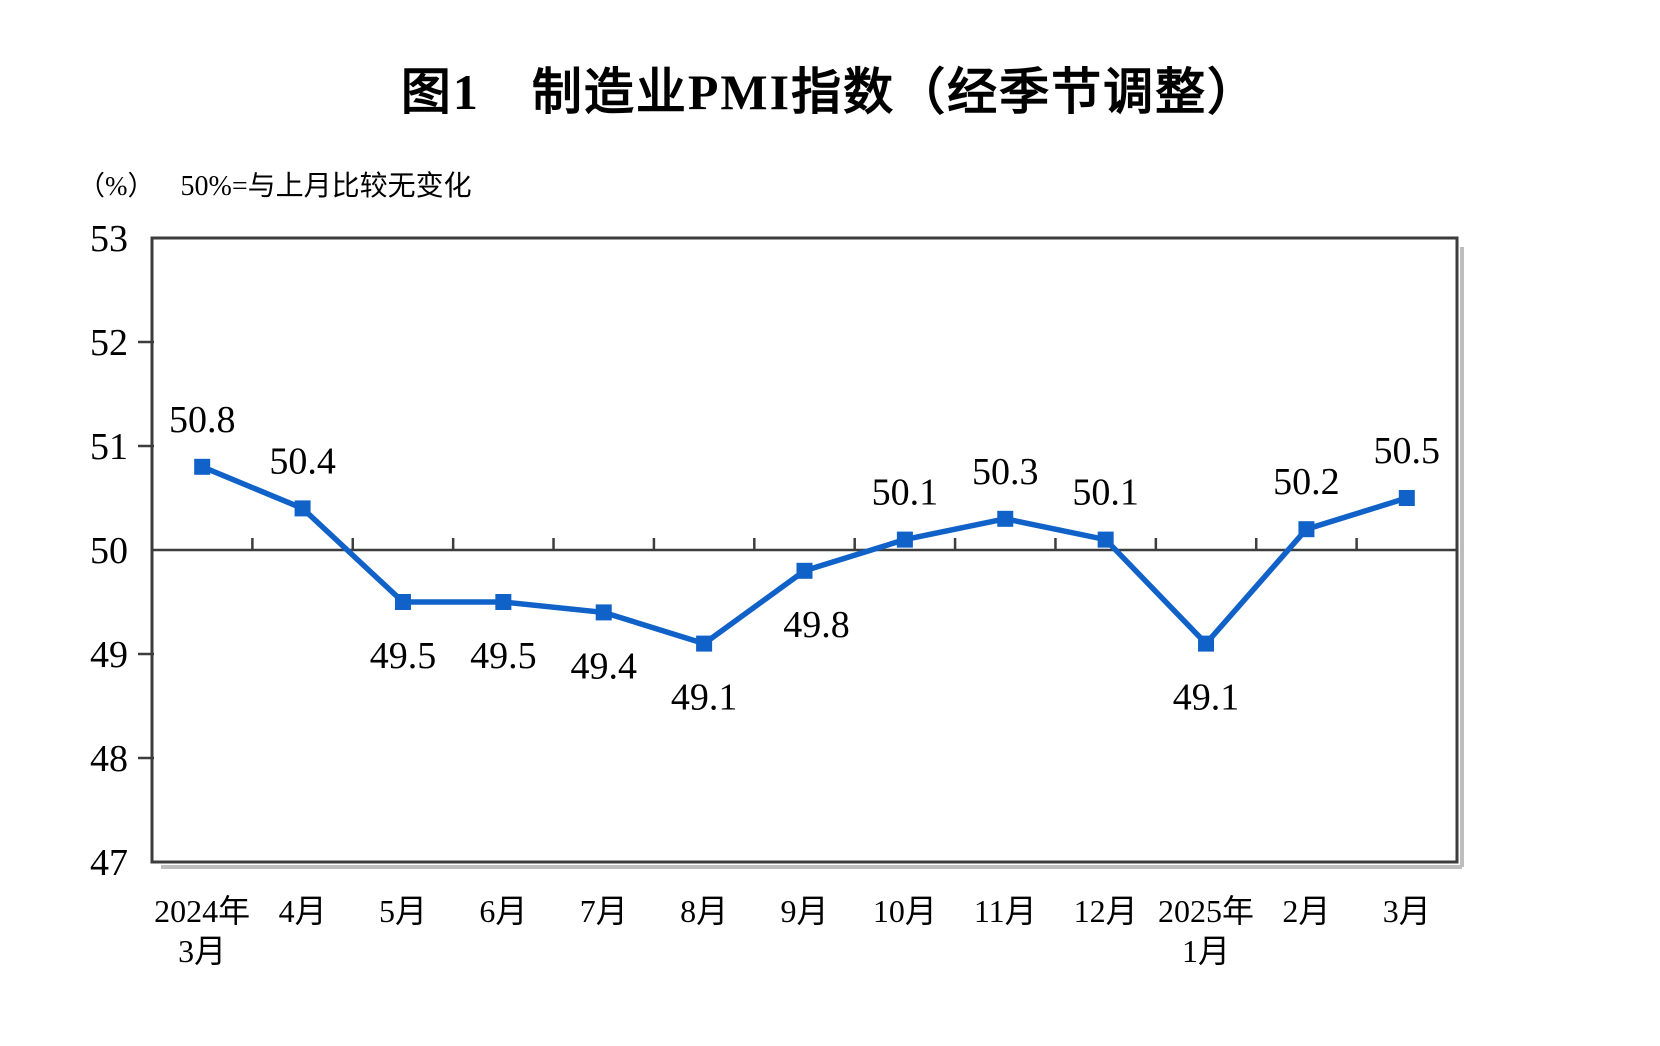  Describe the element at coordinates (302, 461) in the screenshot. I see `data-point-label: 50.4` at that location.